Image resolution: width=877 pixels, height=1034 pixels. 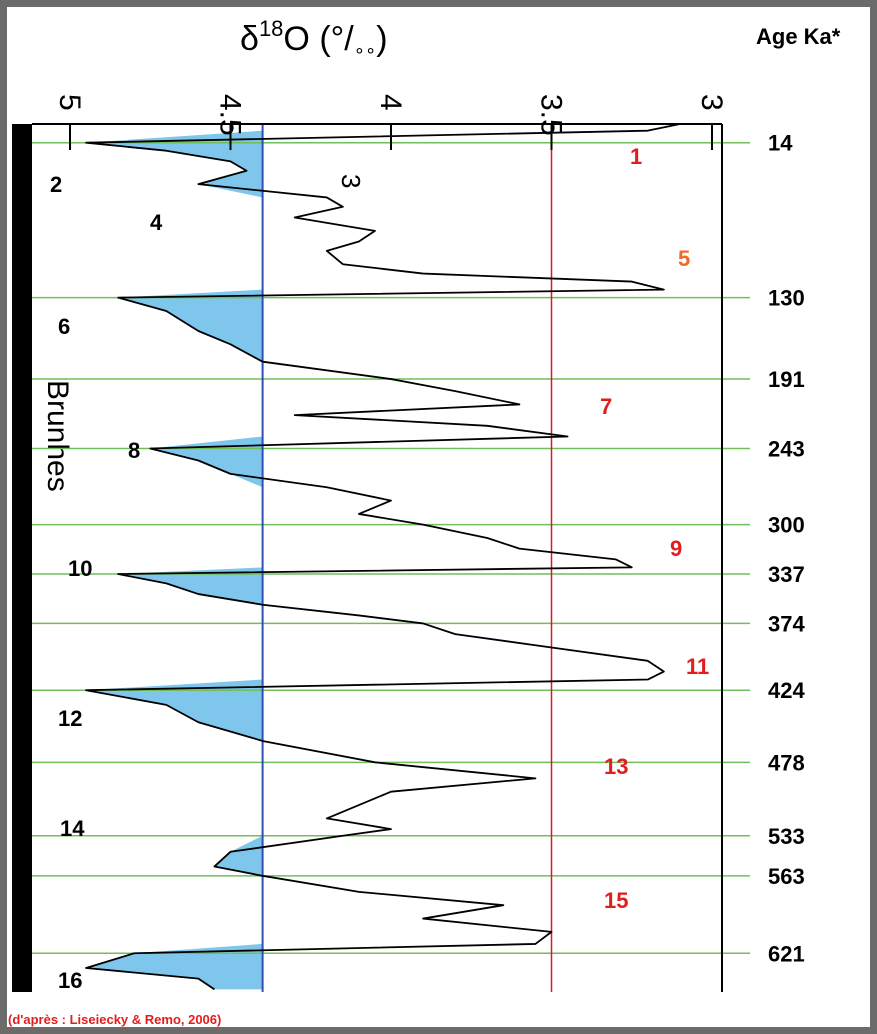 I want to click on x-tick-label-3: 3, so click(x=711, y=102).